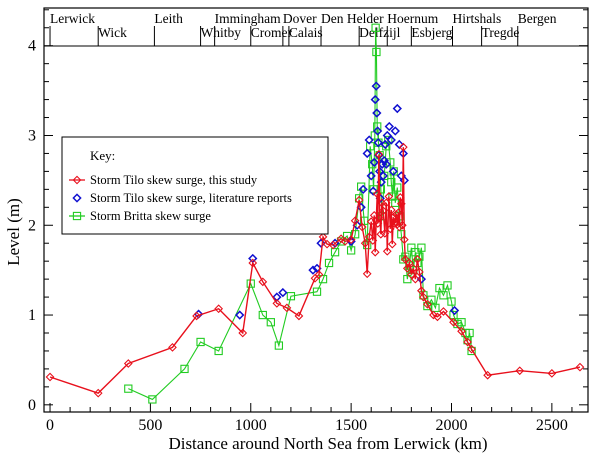 The height and width of the screenshot is (458, 600). What do you see at coordinates (352, 18) in the screenshot?
I see `station-label: Den Helder` at bounding box center [352, 18].